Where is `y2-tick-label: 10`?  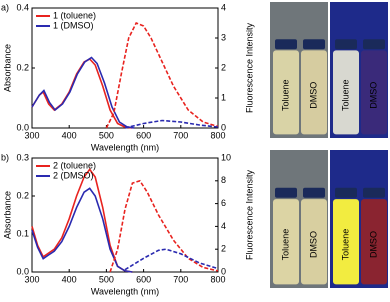 y2-tick-label: 10 is located at coordinates (226, 157).